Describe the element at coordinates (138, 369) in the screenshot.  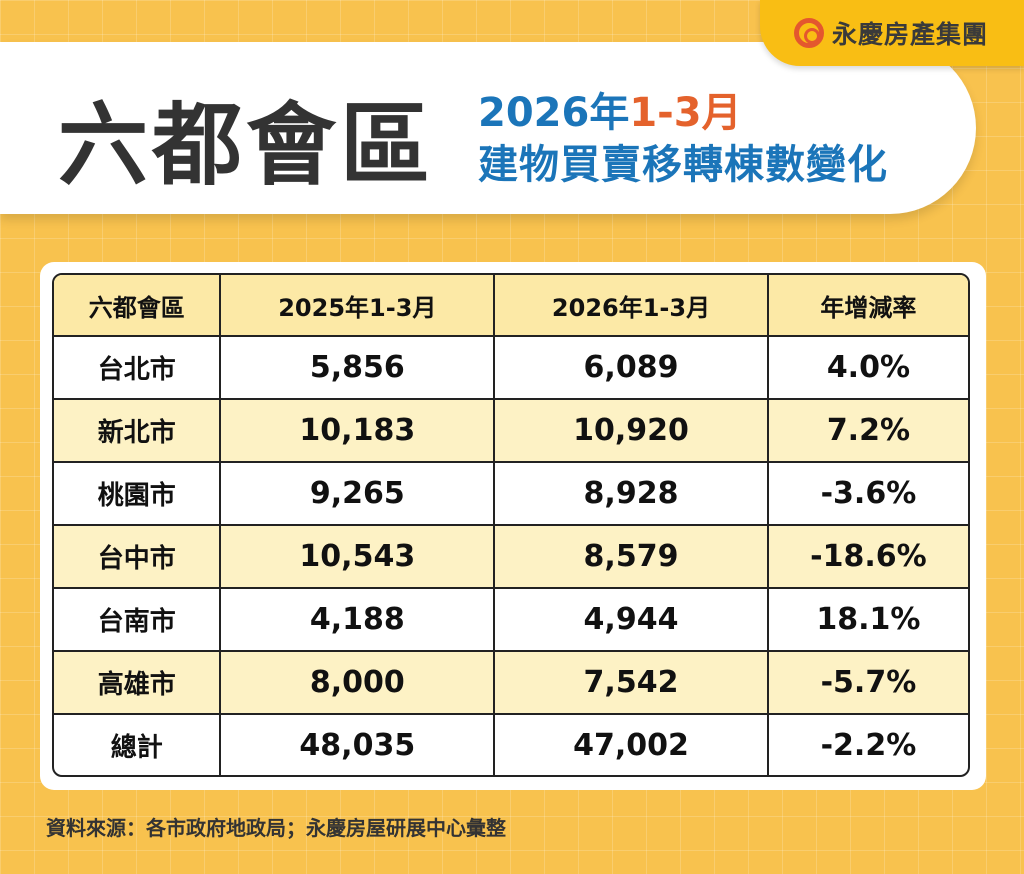
I see `city-cell: 台北市` at that location.